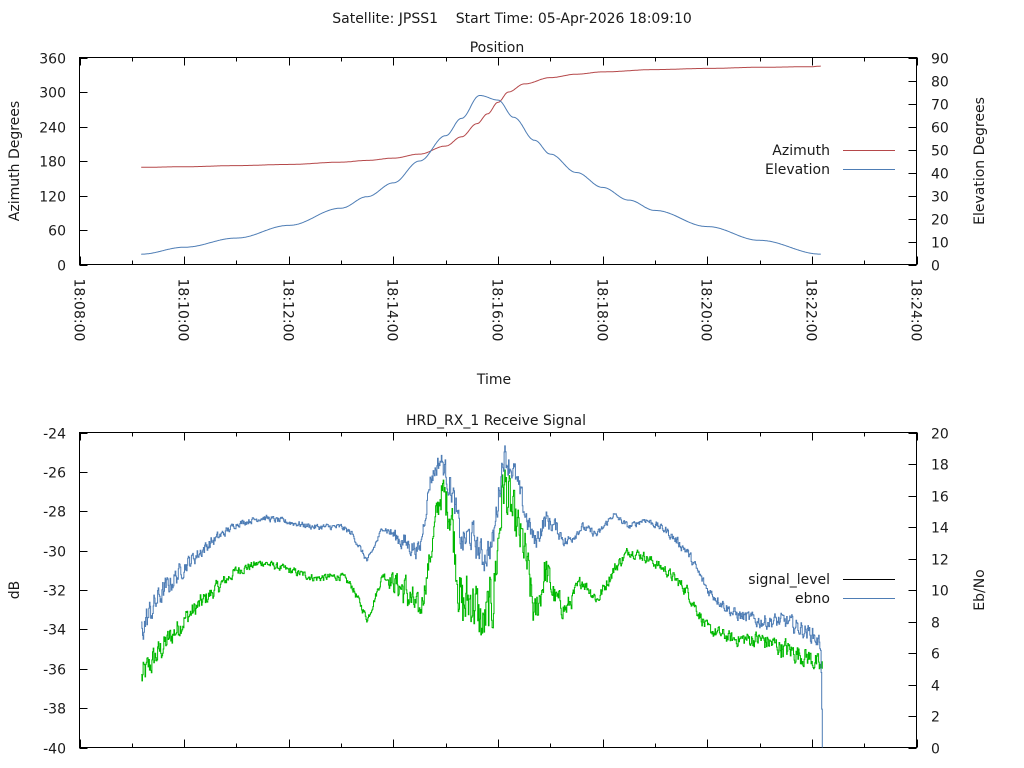  Describe the element at coordinates (801, 151) in the screenshot. I see `legend-azimuth-label: Azimuth` at that location.